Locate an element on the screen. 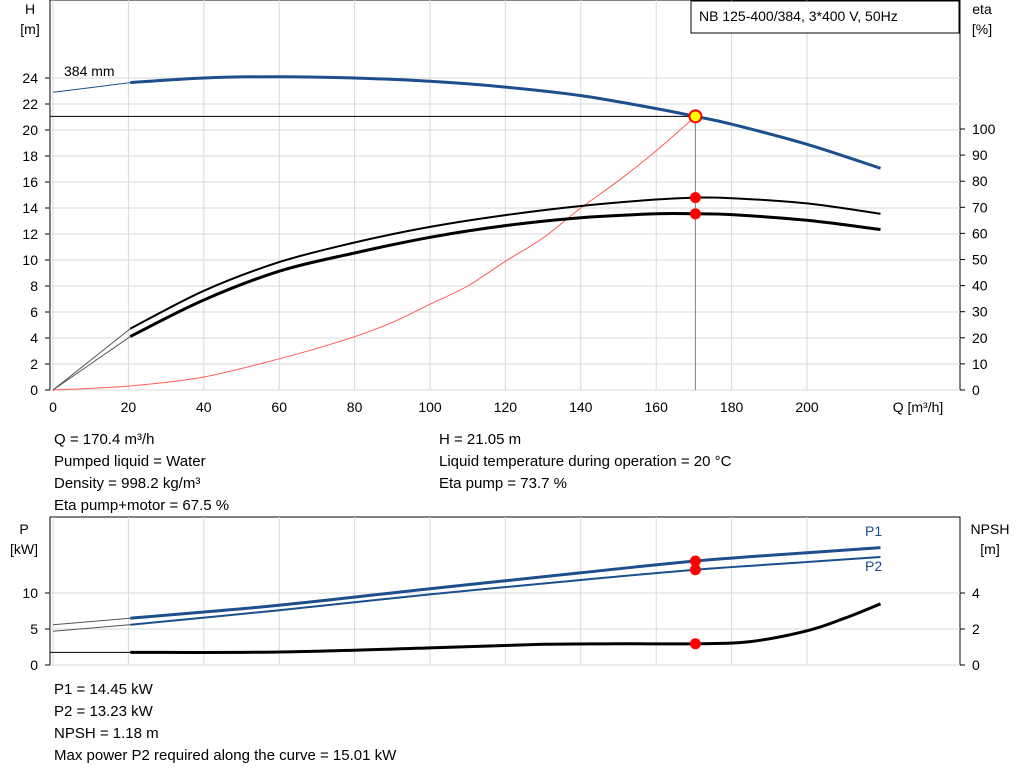  h-tick-label: 12 is located at coordinates (30, 234).